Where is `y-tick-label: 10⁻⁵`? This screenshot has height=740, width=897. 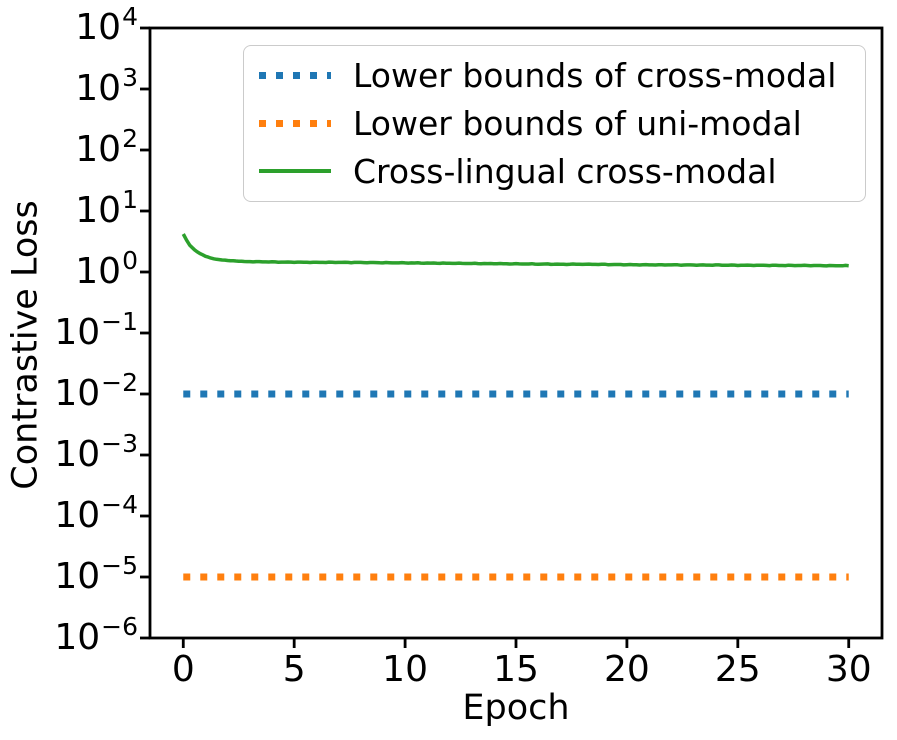 y-tick-label: 10⁻⁵ is located at coordinates (96, 574).